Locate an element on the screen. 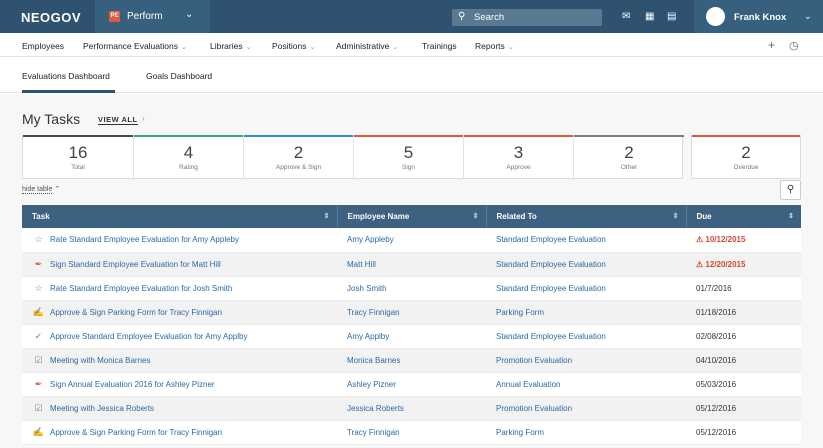 The image size is (823, 448). warning-icon: ⚠ is located at coordinates (701, 240).